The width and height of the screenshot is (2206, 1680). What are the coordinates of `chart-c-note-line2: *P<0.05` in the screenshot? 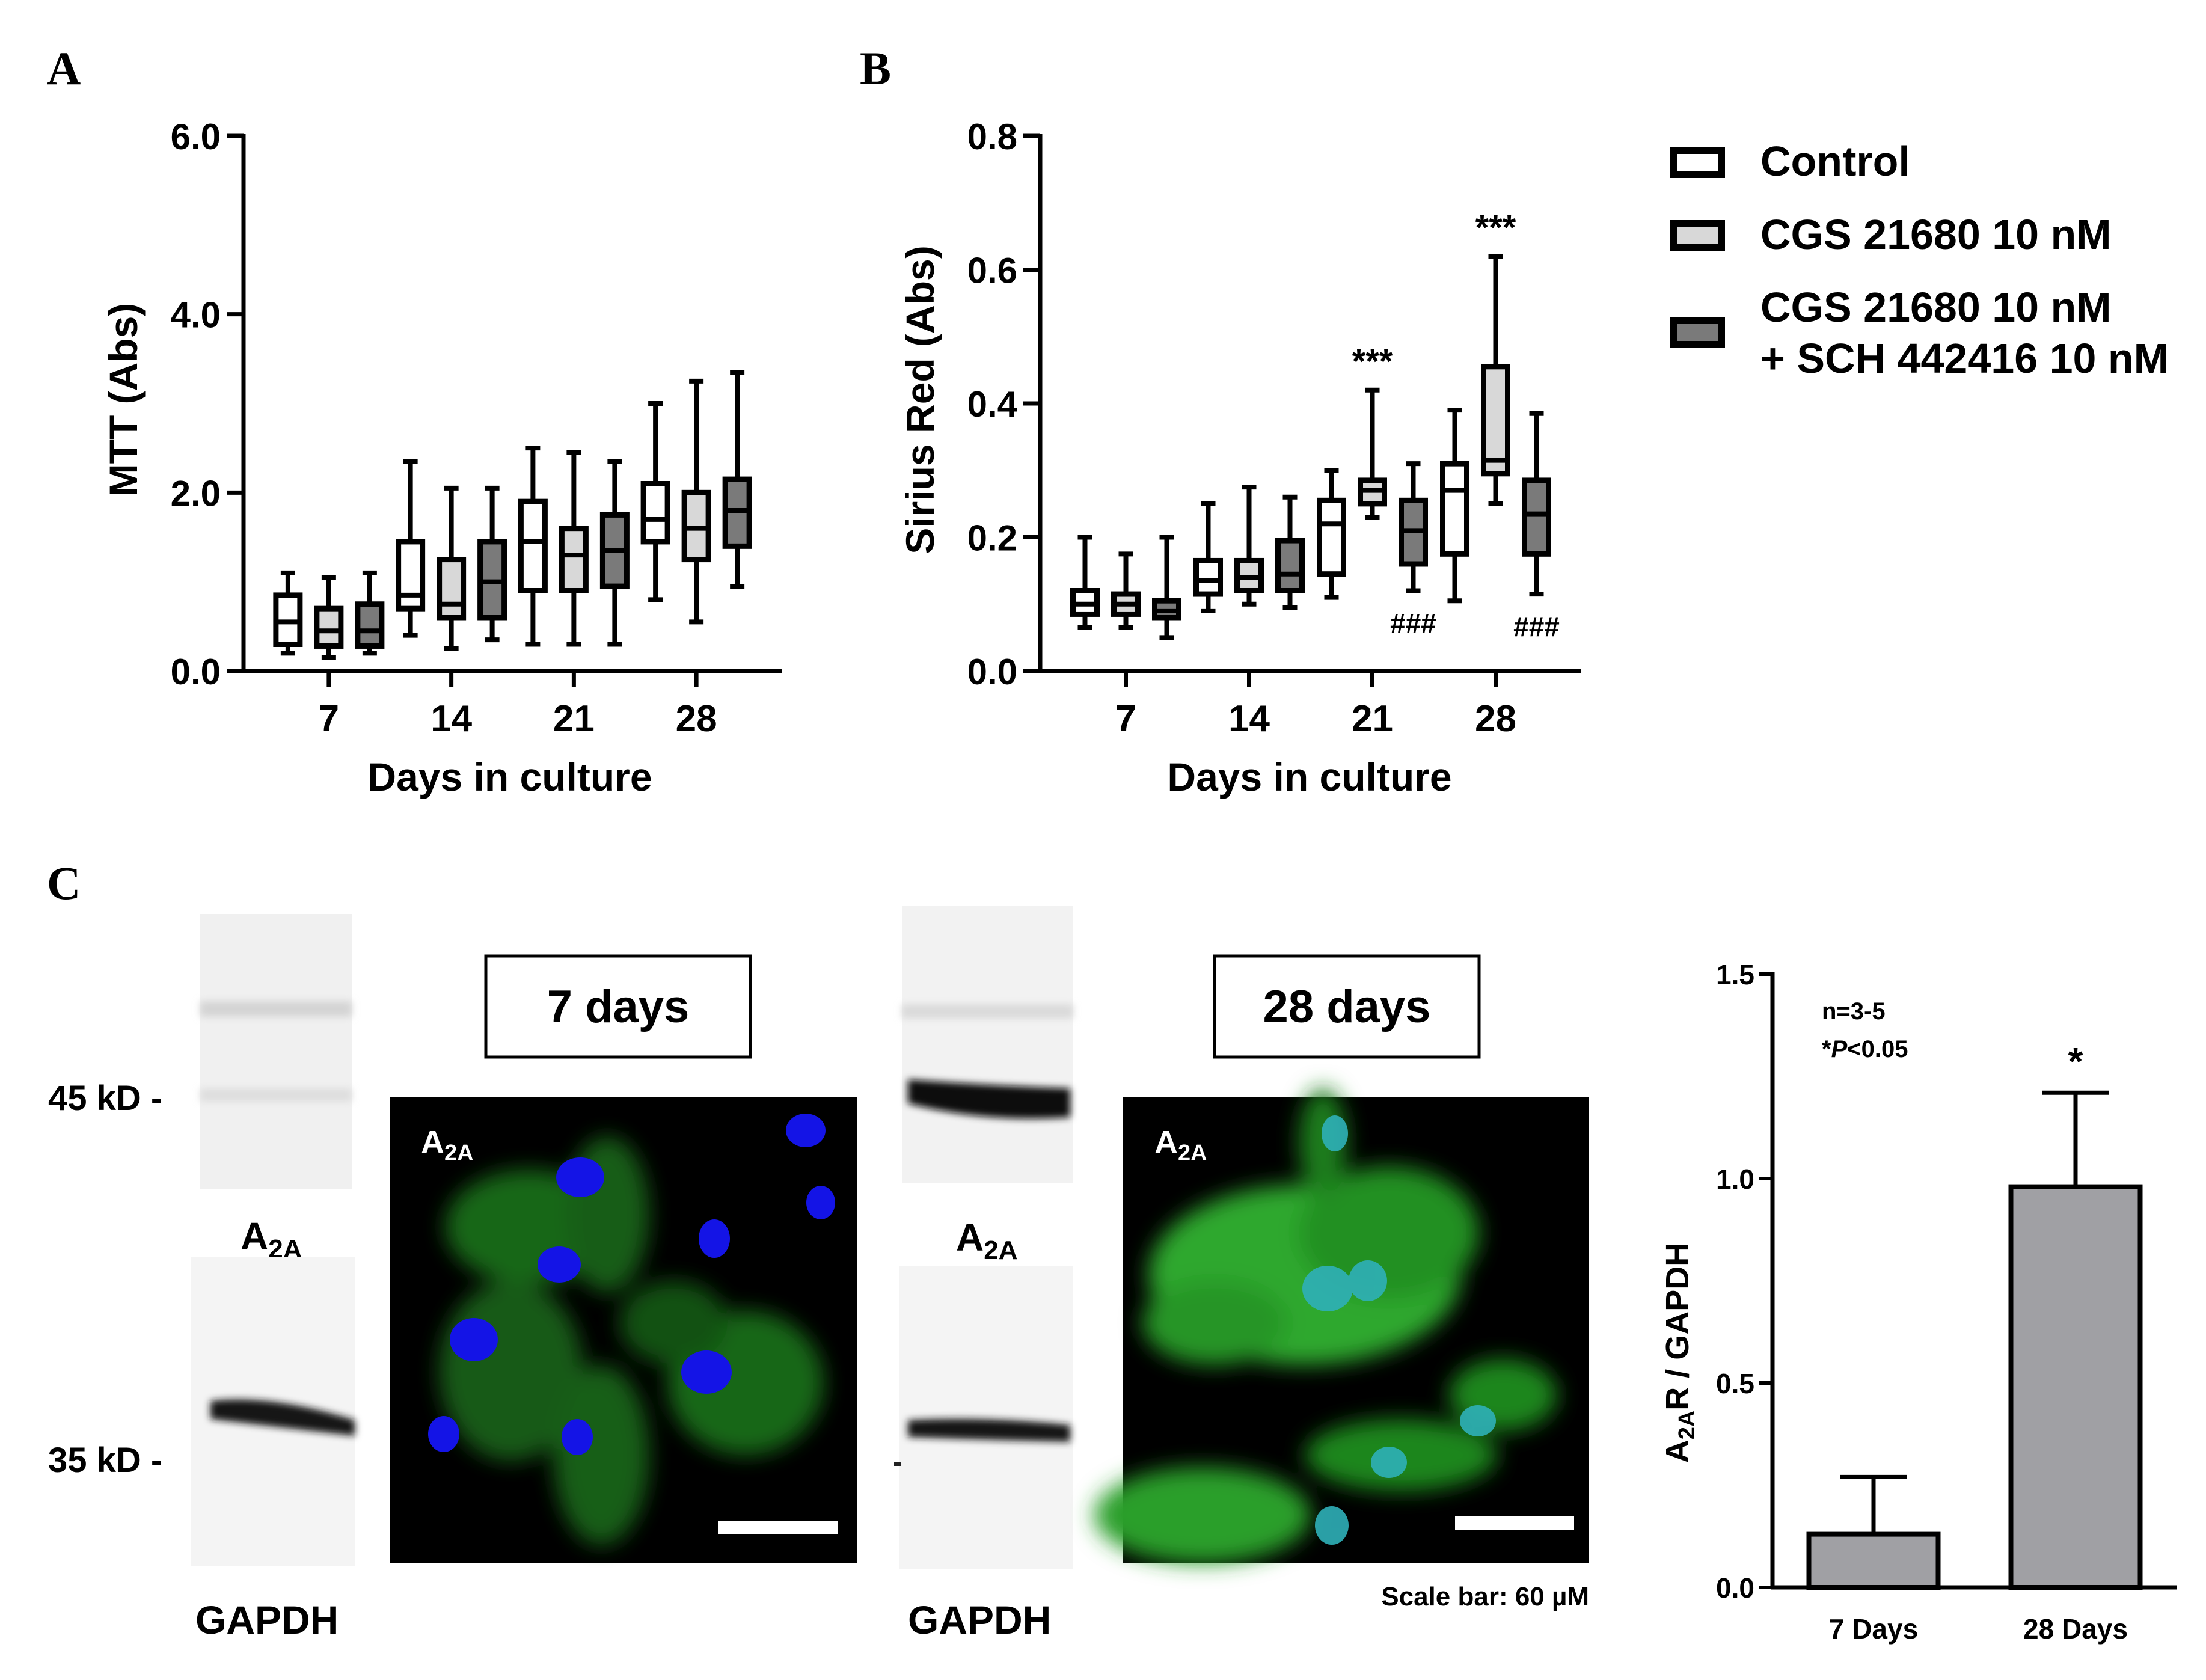 It's located at (1865, 1049).